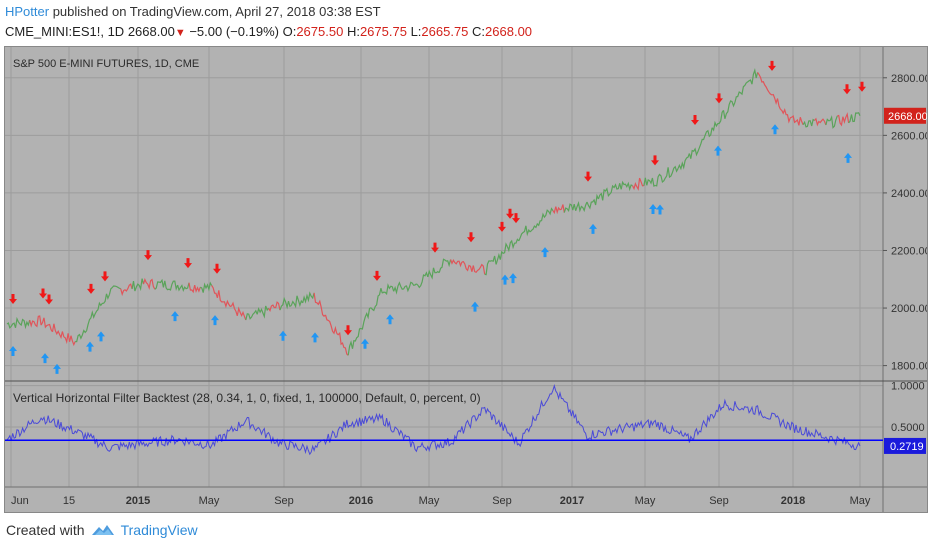 Image resolution: width=932 pixels, height=550 pixels. Describe the element at coordinates (159, 530) in the screenshot. I see `tradingview-brand-link: TradingView` at that location.